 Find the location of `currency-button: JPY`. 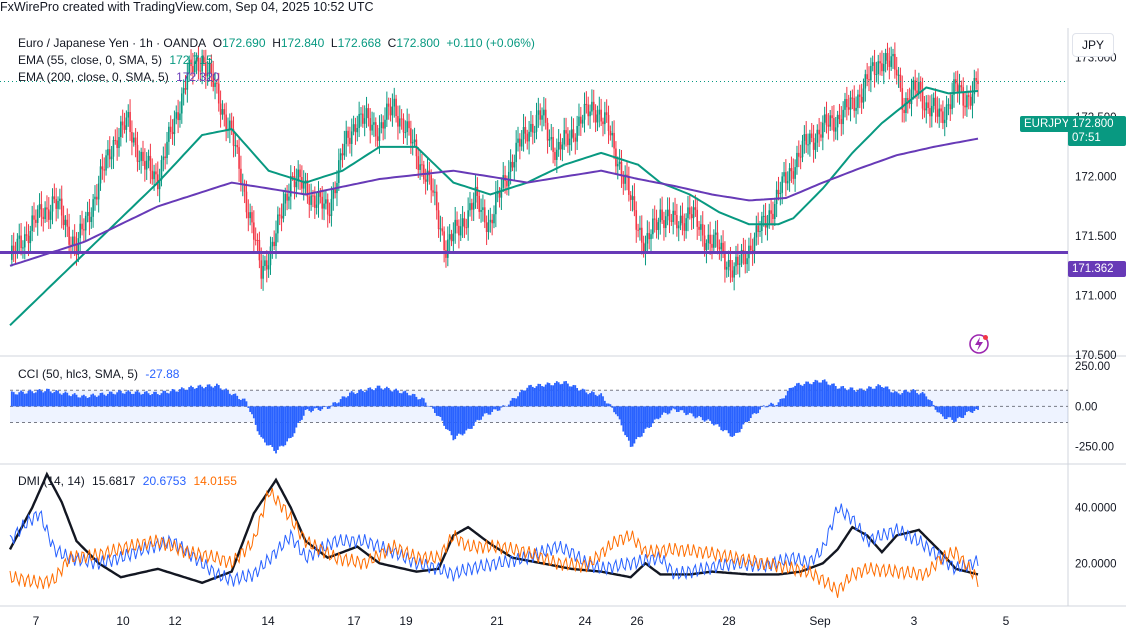

currency-button: JPY is located at coordinates (1093, 45).